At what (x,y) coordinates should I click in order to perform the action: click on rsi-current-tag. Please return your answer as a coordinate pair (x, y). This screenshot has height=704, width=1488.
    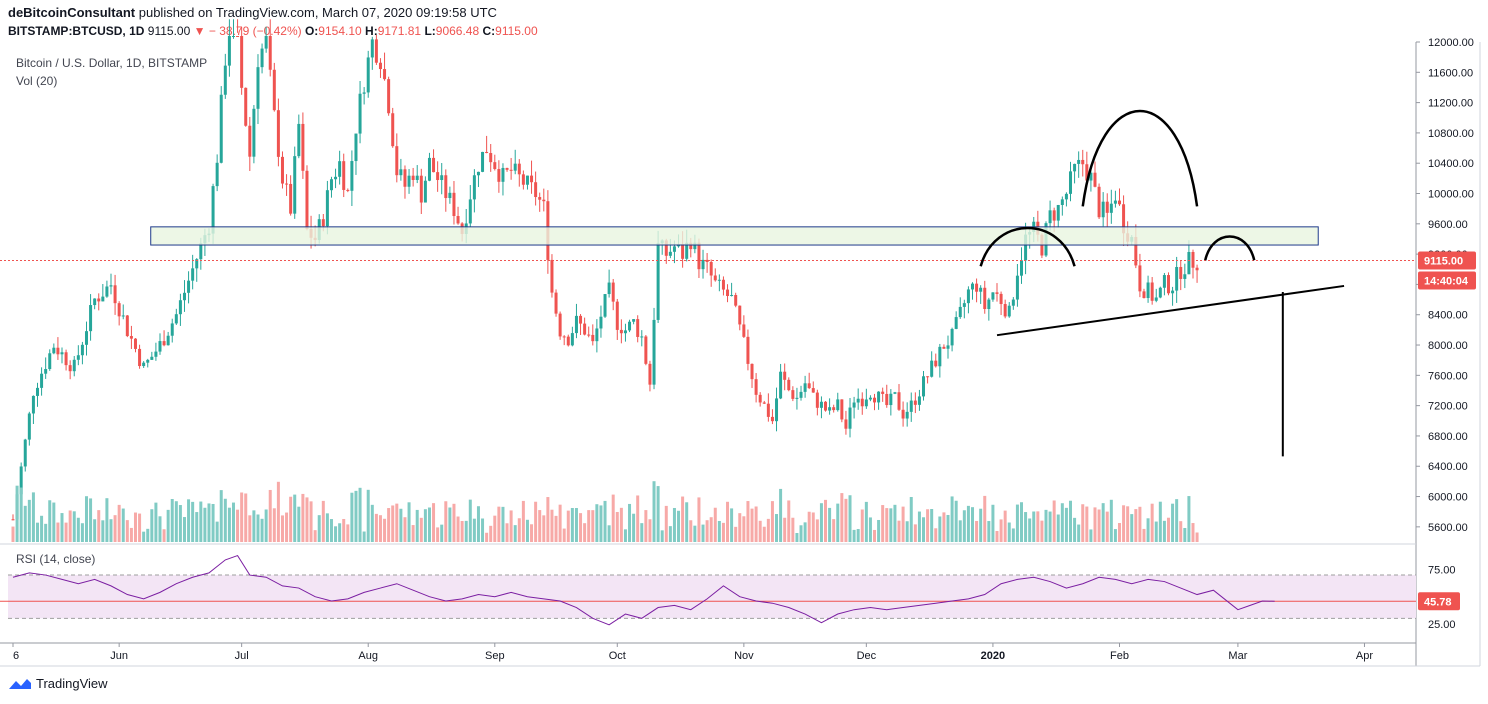
    Looking at the image, I should click on (1439, 601).